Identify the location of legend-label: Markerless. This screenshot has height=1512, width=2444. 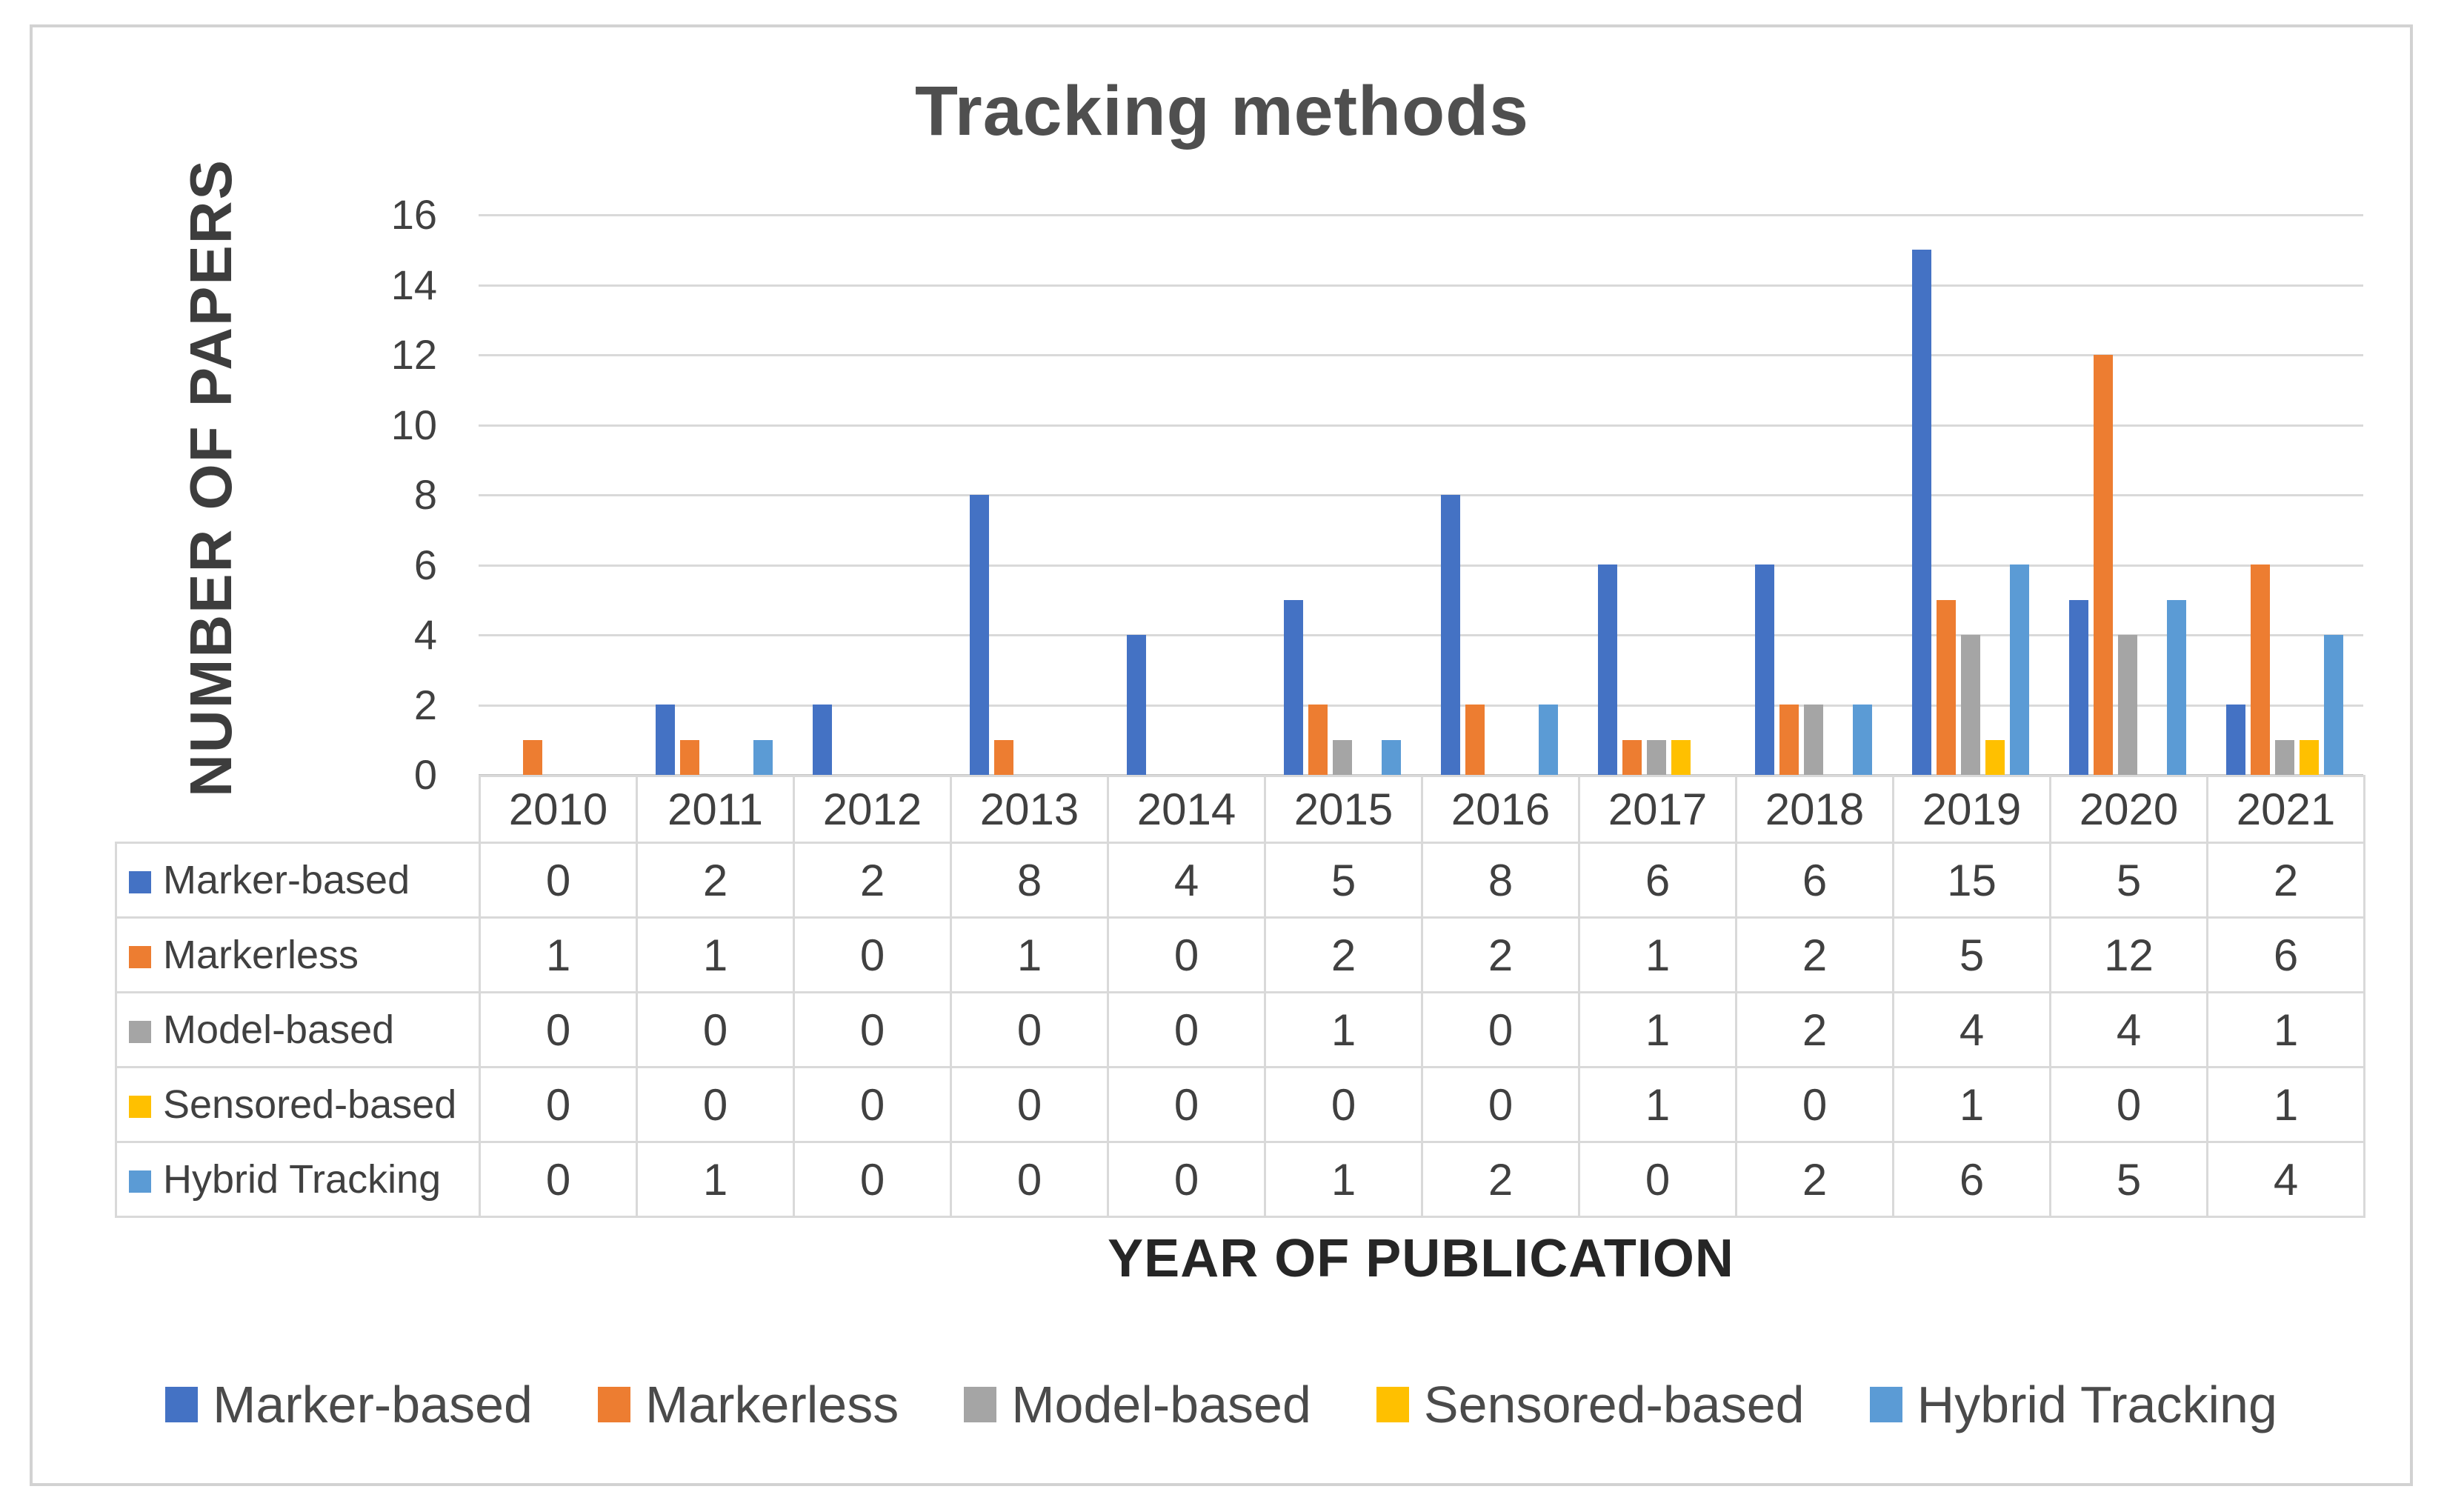
(772, 1404).